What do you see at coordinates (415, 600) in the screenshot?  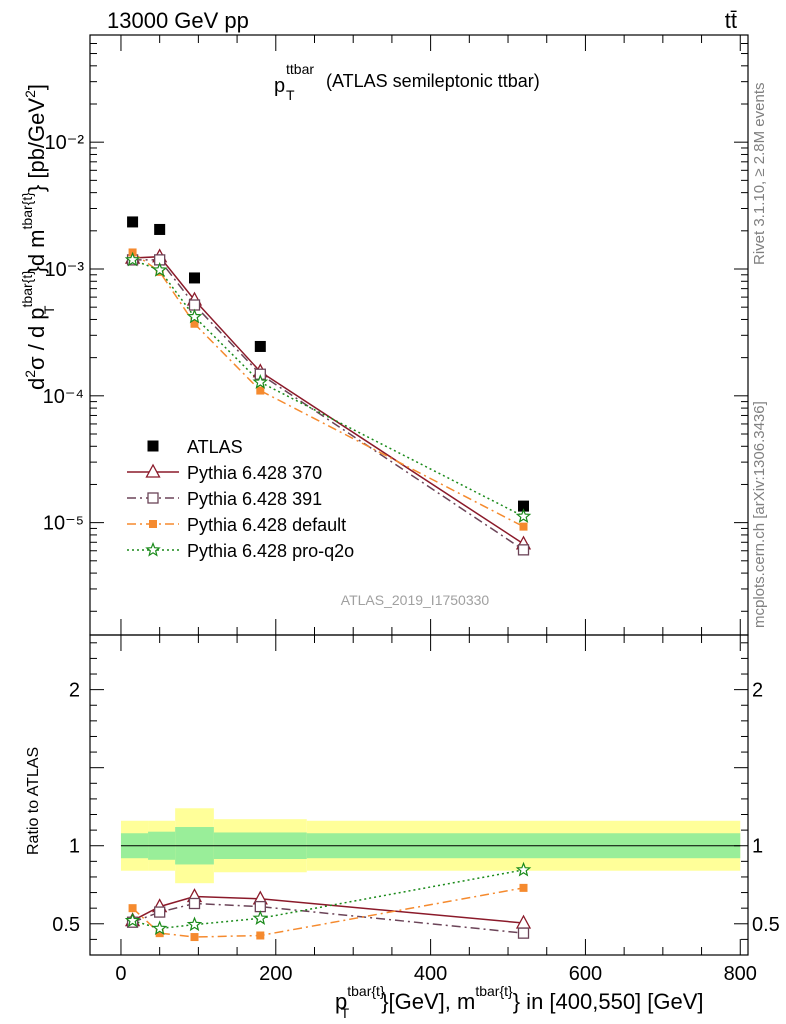 I see `analysis-id-label: ATLAS_2019_I1750330` at bounding box center [415, 600].